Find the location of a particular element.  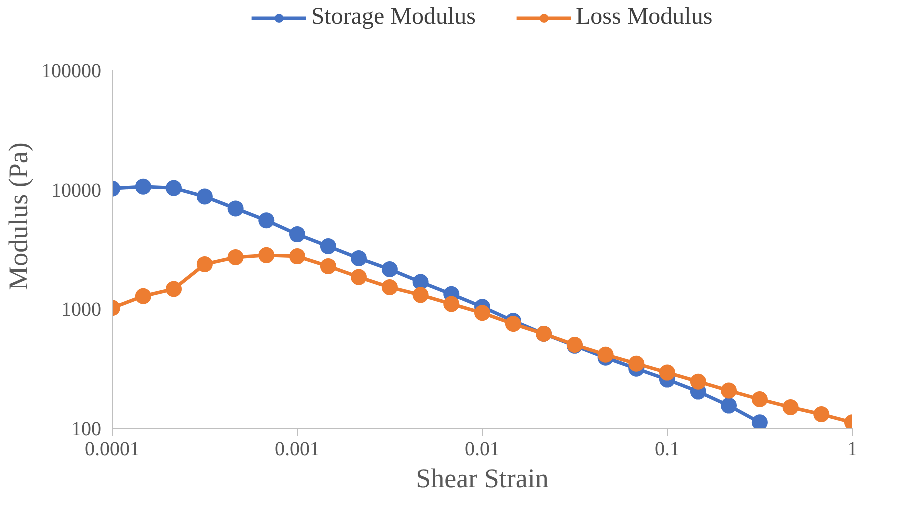

x-tick-label: 0.0001 is located at coordinates (112, 449).